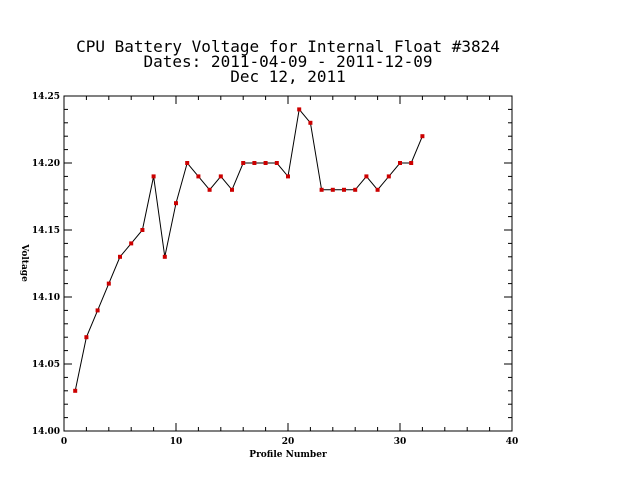 This screenshot has height=480, width=640. What do you see at coordinates (512, 442) in the screenshot?
I see `x-tick-label: 40` at bounding box center [512, 442].